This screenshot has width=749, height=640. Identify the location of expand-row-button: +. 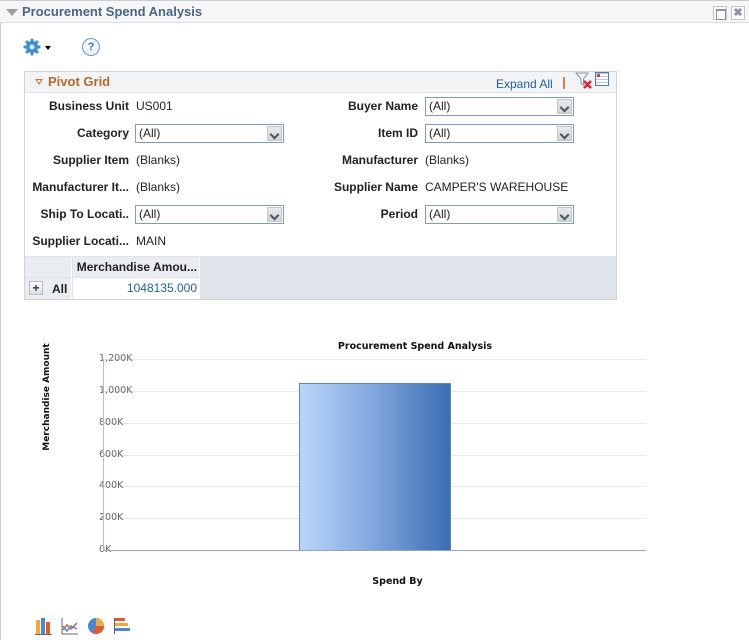
(36, 288).